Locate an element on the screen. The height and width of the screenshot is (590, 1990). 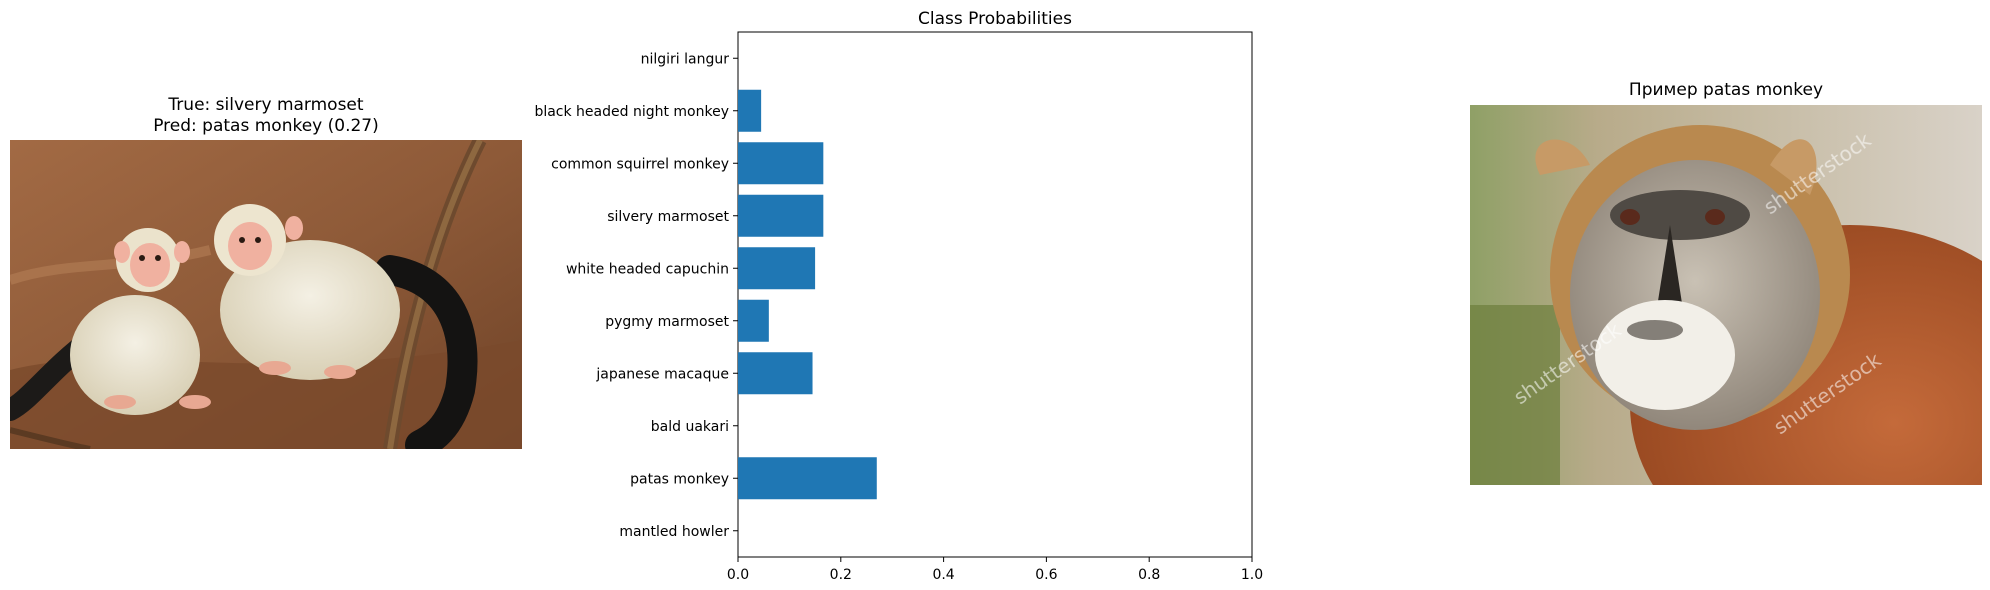
right-panel-title: Пример patas monkey is located at coordinates (1726, 90).